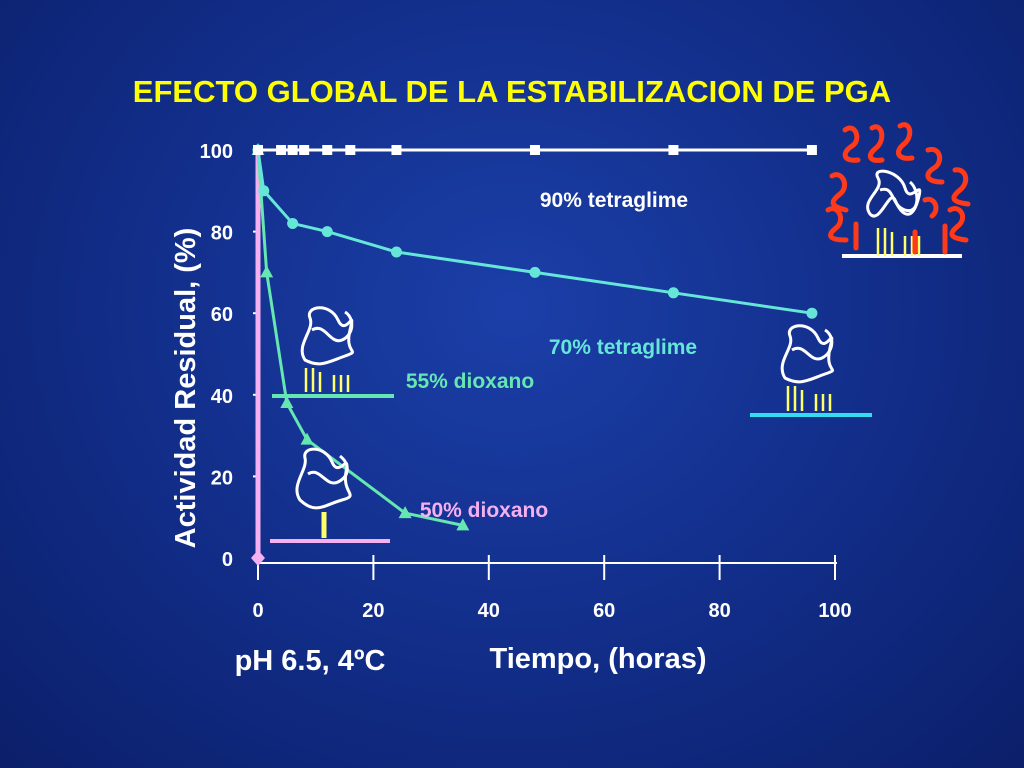  What do you see at coordinates (623, 347) in the screenshot?
I see `series-label-tetraglime70: 70% tetraglime` at bounding box center [623, 347].